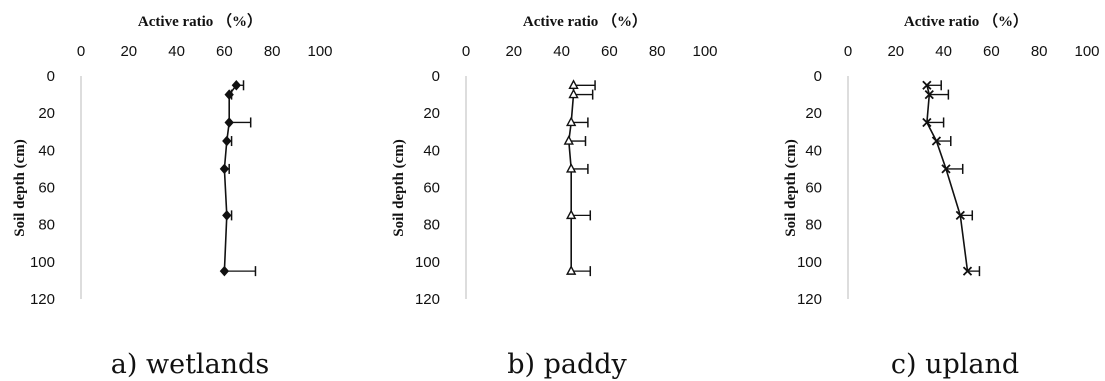 The height and width of the screenshot is (381, 1105). I want to click on panel-caption: a) wetlands, so click(190, 364).